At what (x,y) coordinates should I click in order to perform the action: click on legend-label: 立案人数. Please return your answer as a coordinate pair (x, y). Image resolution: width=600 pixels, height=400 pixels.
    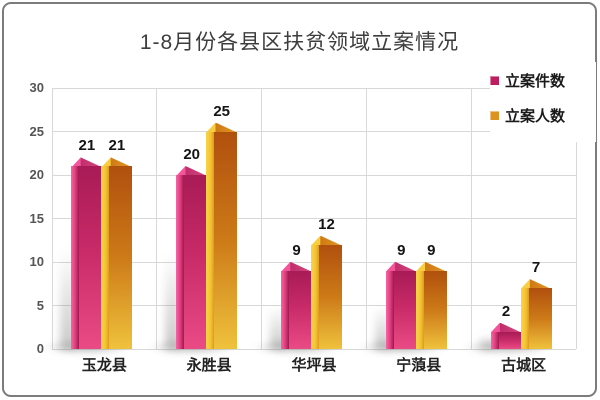
    Looking at the image, I should click on (535, 116).